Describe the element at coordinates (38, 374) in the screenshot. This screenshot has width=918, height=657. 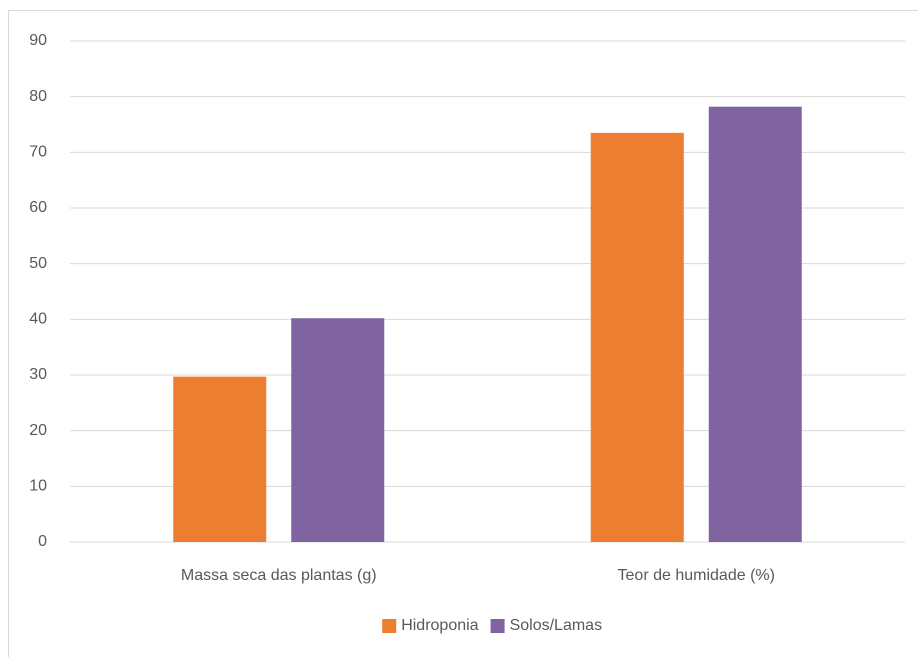
I see `y-tick-label: 30` at that location.